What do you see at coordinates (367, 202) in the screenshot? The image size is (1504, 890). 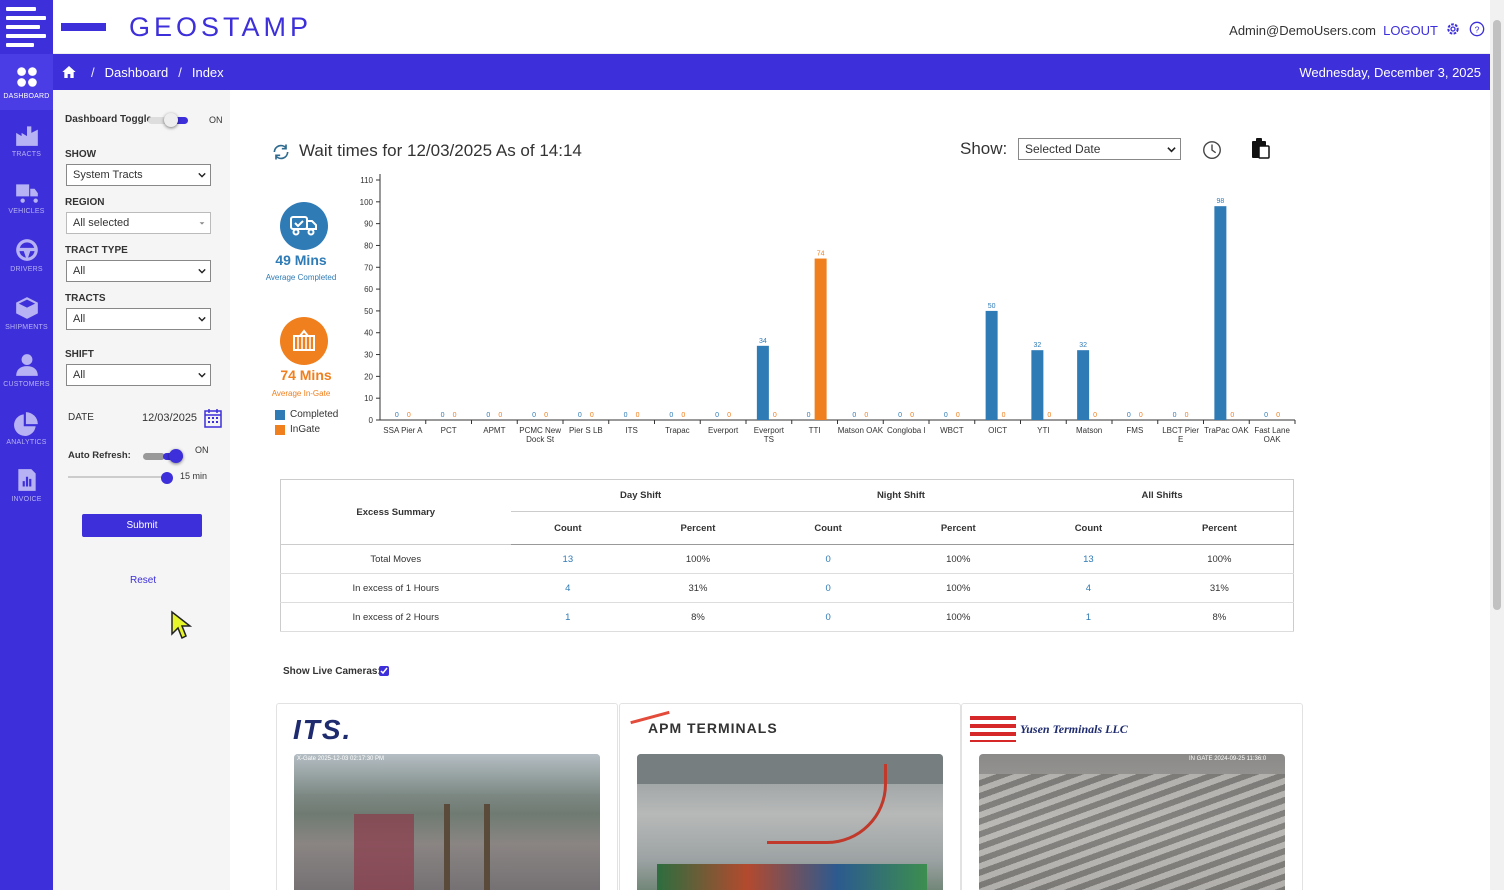 I see `y-tick-label: 100` at bounding box center [367, 202].